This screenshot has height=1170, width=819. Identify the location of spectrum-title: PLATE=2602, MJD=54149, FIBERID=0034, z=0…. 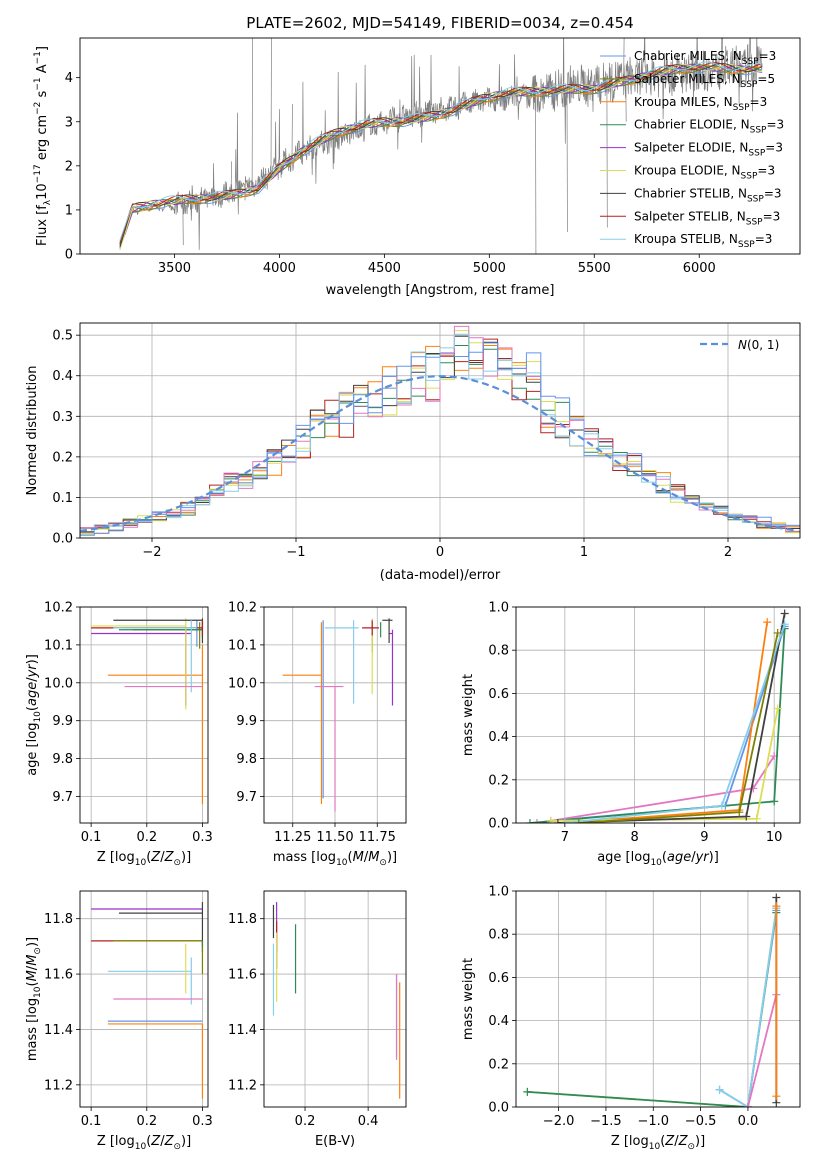
(439, 23).